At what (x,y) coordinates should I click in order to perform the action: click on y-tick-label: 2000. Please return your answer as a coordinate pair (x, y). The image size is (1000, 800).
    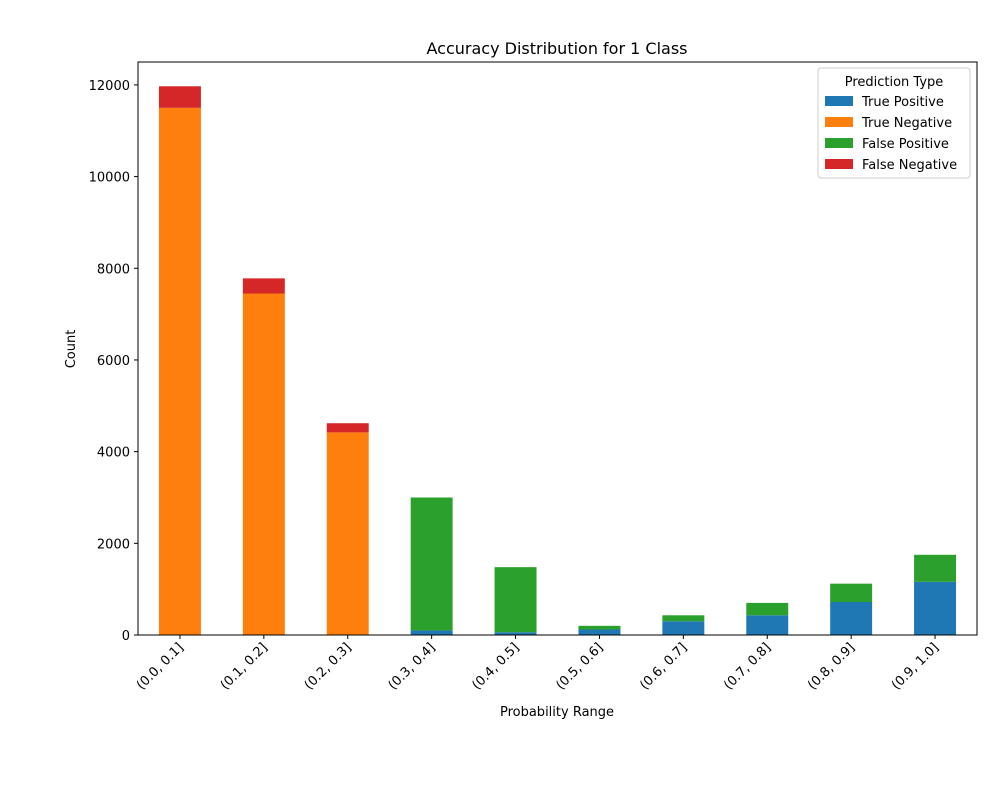
    Looking at the image, I should click on (113, 544).